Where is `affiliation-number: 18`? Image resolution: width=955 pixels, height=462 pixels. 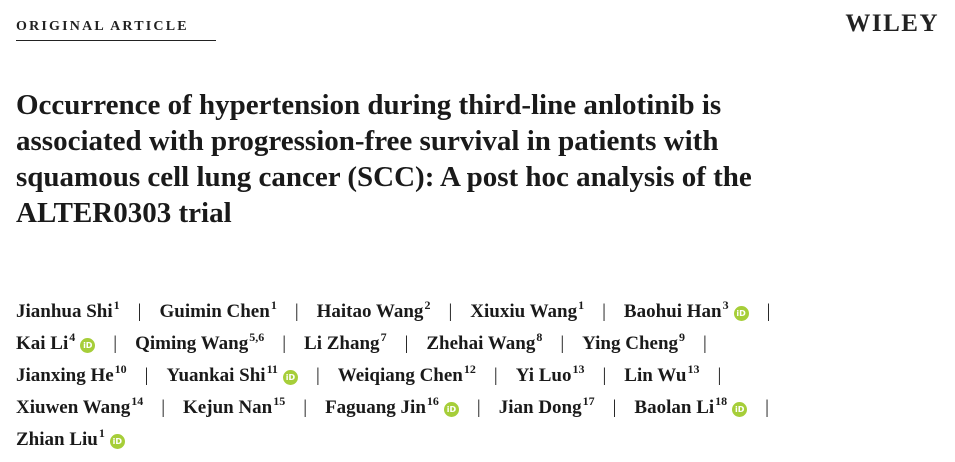
affiliation-number: 18 is located at coordinates (721, 401).